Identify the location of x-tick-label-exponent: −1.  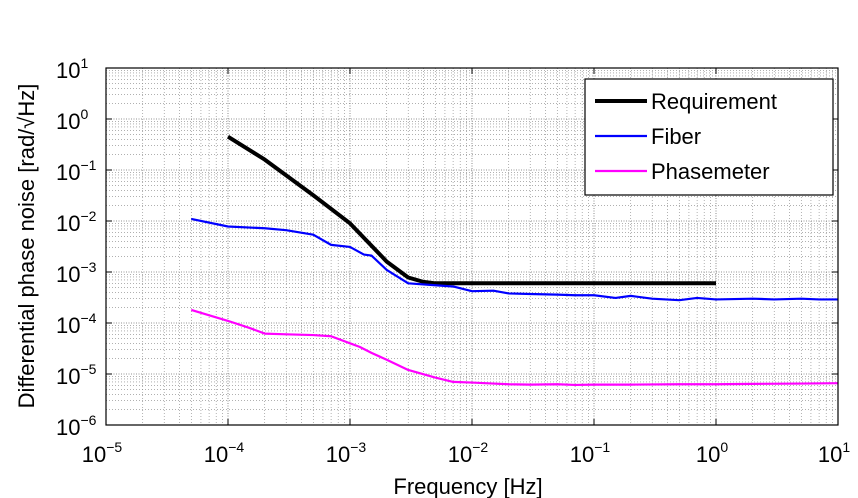
(602, 447).